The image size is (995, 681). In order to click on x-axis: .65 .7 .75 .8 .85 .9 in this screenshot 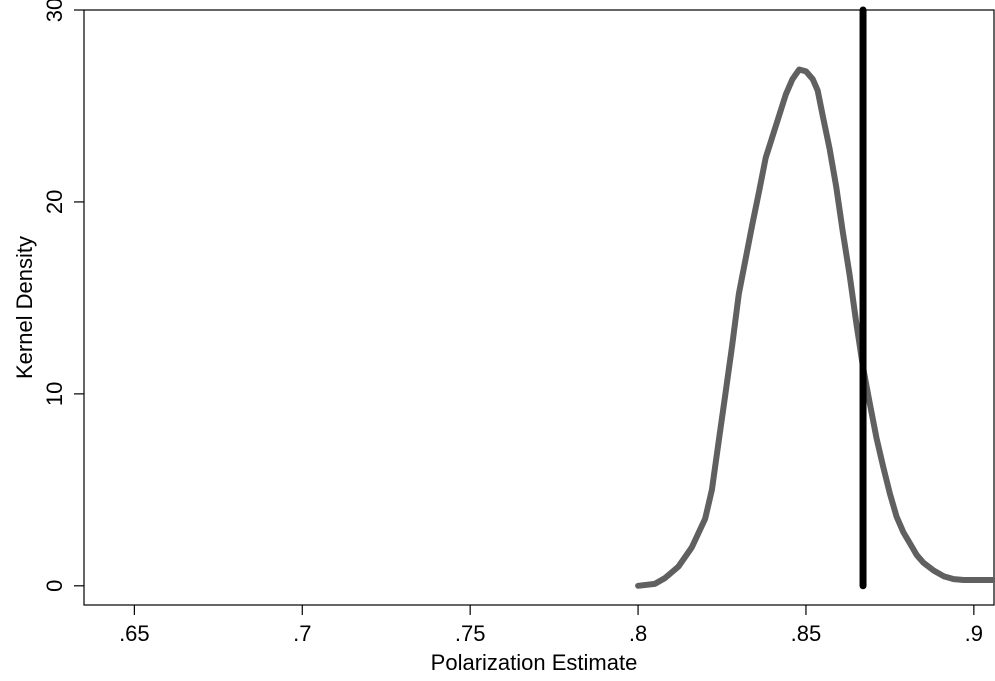, I will do `click(551, 625)`.